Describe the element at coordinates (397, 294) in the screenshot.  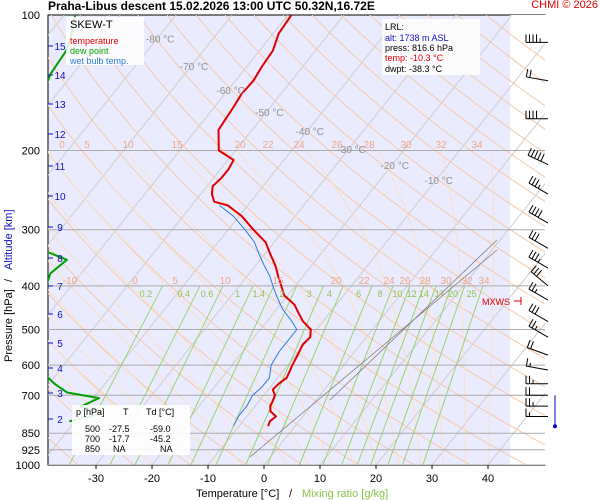
I see `mixing-ratio-label: 10` at that location.